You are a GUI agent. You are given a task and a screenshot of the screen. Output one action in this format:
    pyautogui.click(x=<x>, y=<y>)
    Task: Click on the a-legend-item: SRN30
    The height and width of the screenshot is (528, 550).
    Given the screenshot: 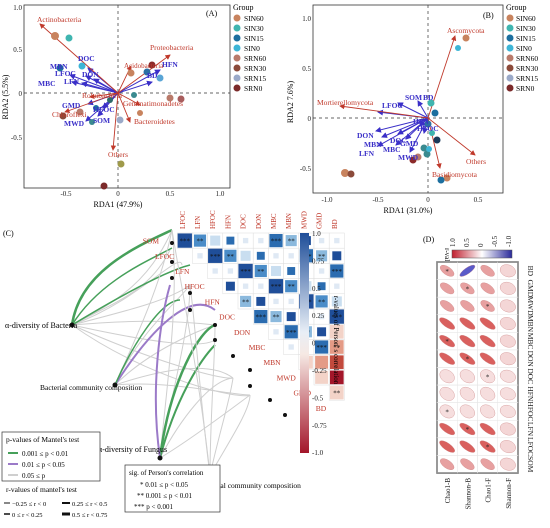 What is the action you would take?
    pyautogui.click(x=255, y=68)
    